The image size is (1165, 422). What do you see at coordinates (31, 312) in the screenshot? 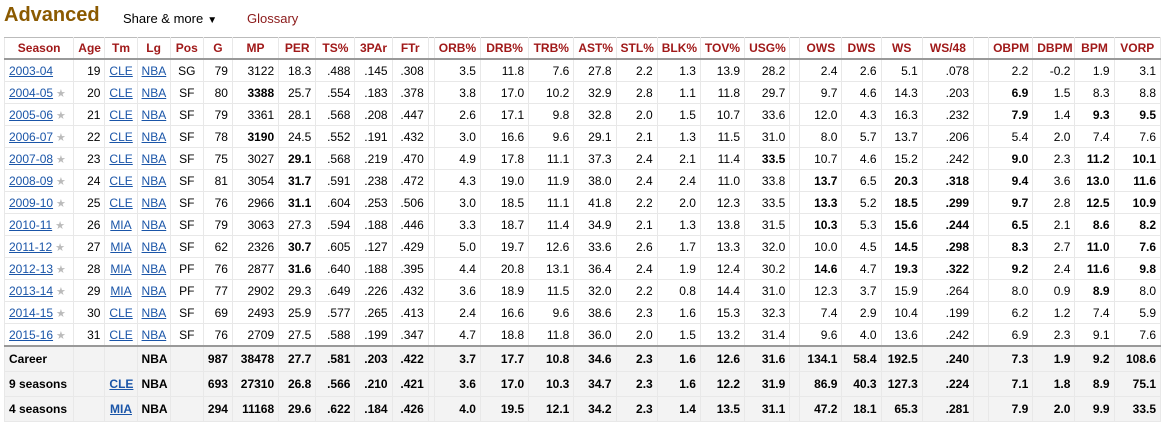
I see `season-link: 2014-15` at bounding box center [31, 312].